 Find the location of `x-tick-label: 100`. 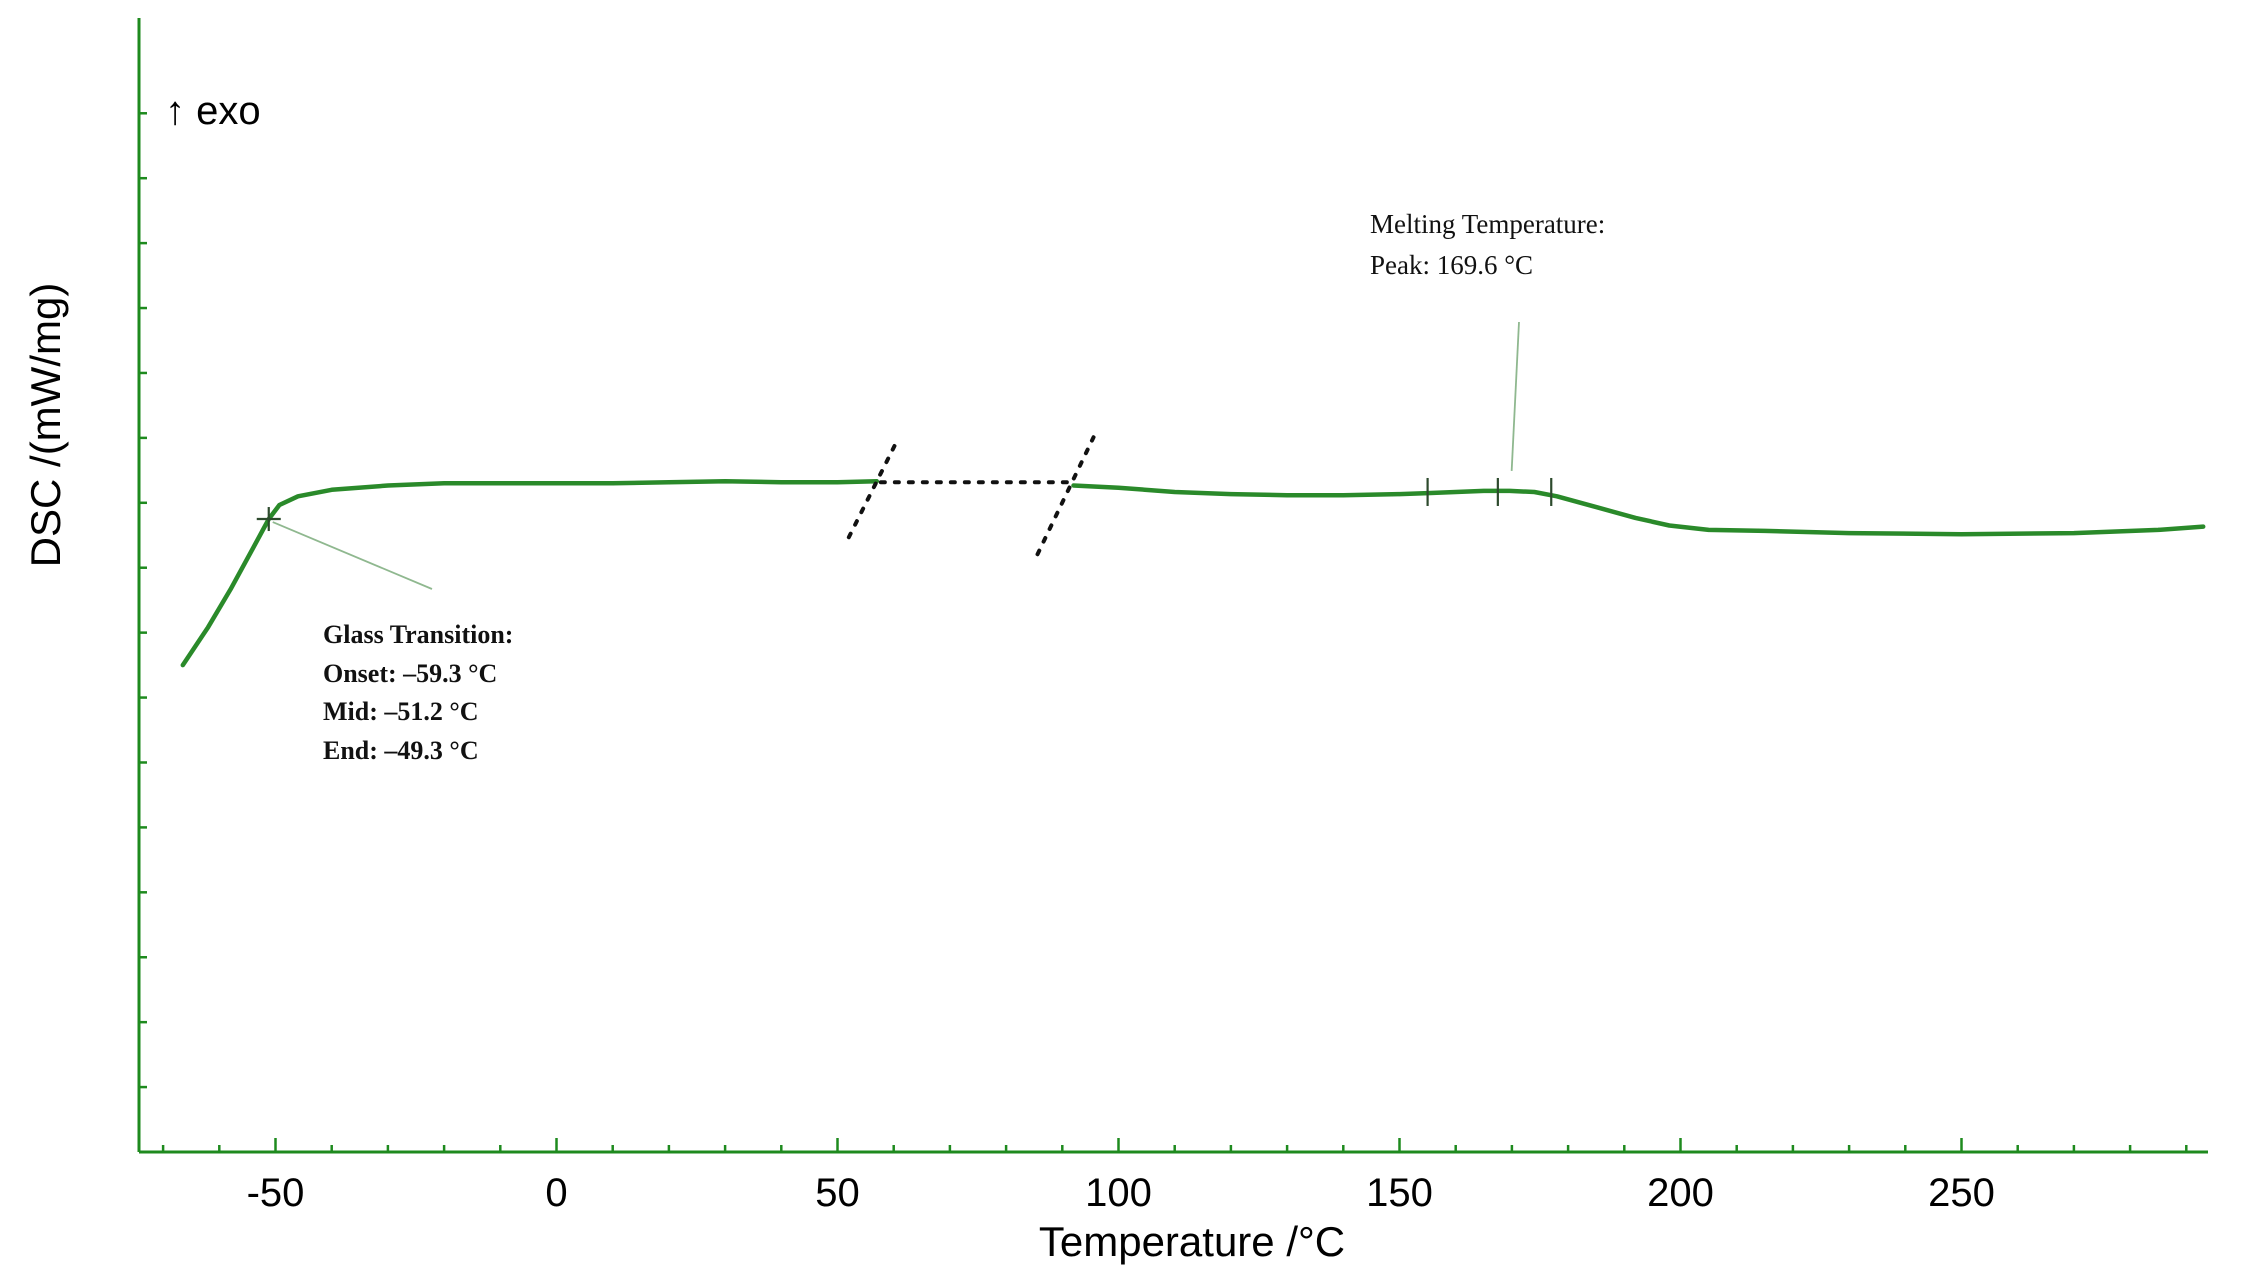

x-tick-label: 100 is located at coordinates (1118, 1193).